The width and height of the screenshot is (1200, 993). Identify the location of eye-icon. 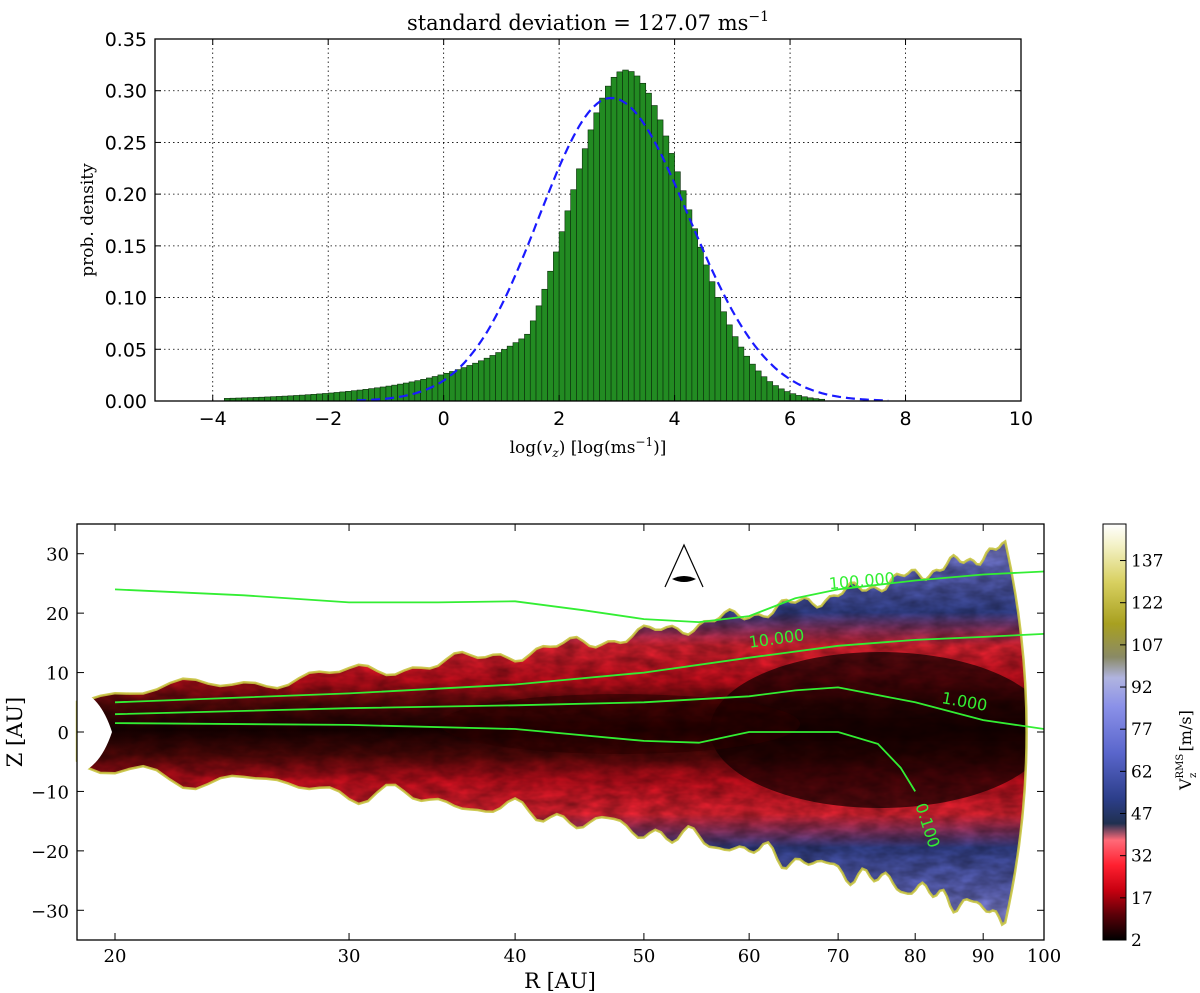
(684, 565).